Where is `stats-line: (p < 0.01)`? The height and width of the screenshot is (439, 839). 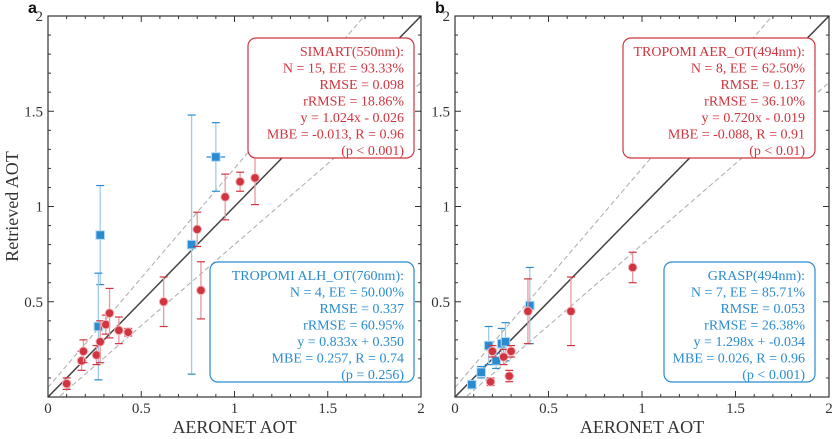 stats-line: (p < 0.01) is located at coordinates (777, 151).